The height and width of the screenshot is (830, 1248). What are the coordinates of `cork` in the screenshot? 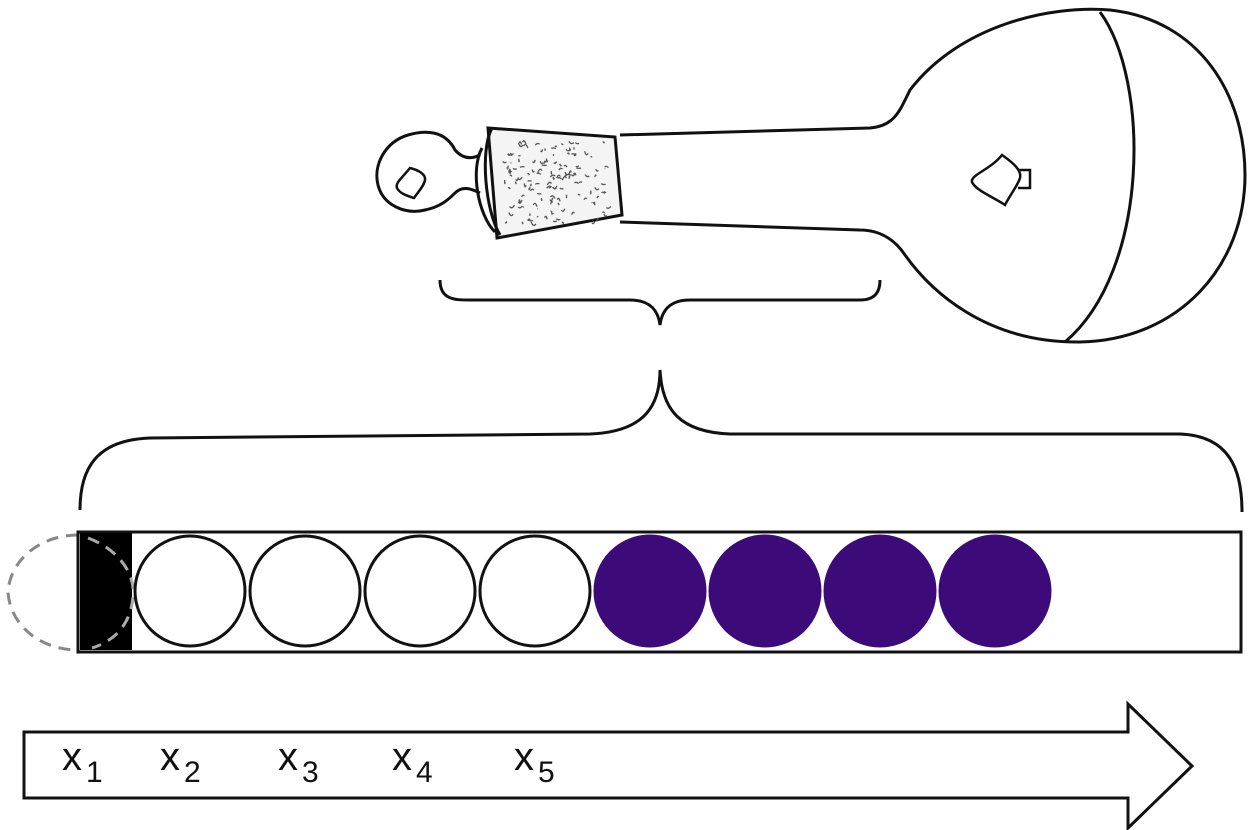 It's located at (555, 183).